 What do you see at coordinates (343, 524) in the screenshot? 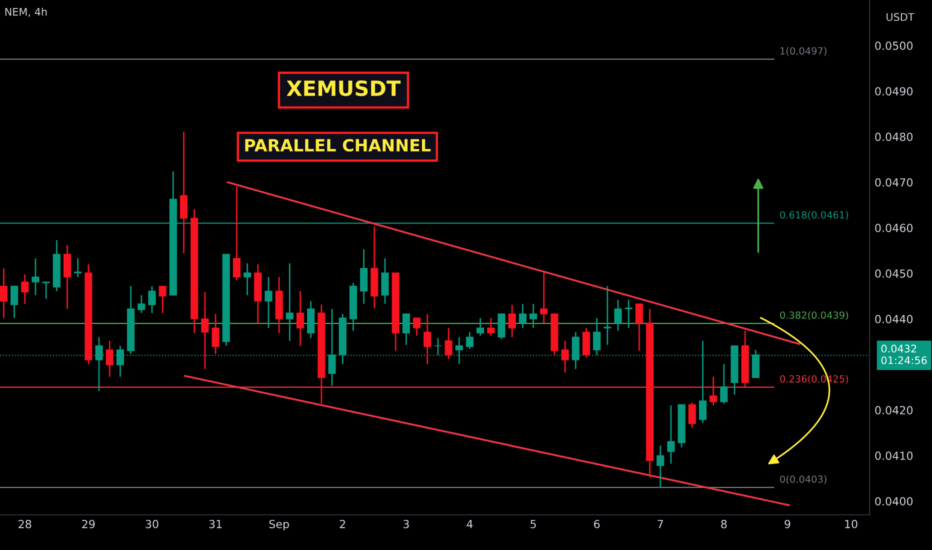
I see `x-tick-label: 2` at bounding box center [343, 524].